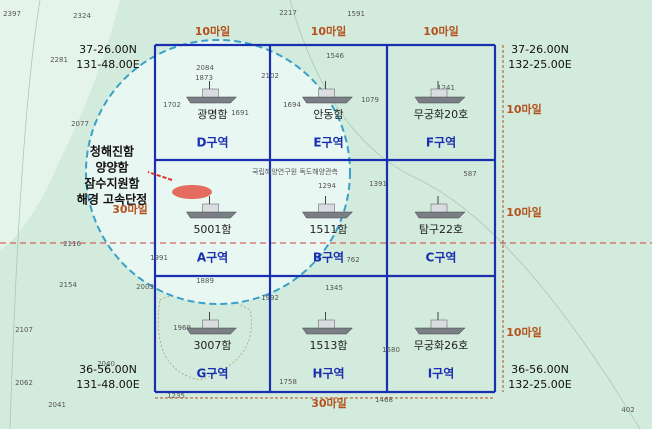 This screenshot has height=429, width=652. I want to click on depth-sounding: 1889, so click(205, 281).